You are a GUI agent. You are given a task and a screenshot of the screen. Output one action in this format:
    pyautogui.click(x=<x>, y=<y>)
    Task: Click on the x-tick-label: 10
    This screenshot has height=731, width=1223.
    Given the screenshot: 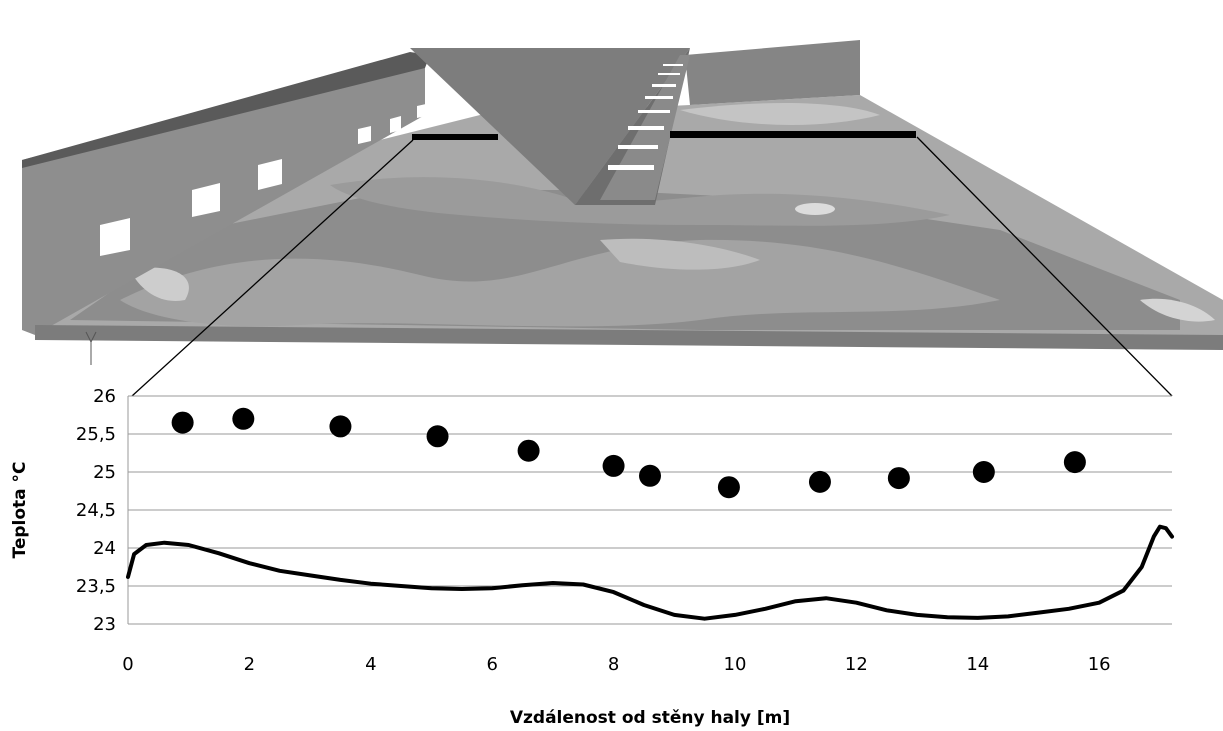 What is the action you would take?
    pyautogui.click(x=735, y=664)
    